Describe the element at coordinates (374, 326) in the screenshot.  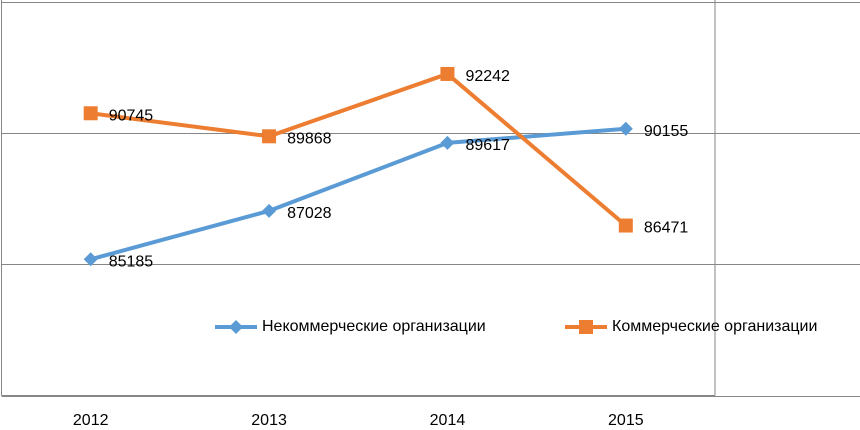
I see `legend-label: Некоммерческие организации` at that location.